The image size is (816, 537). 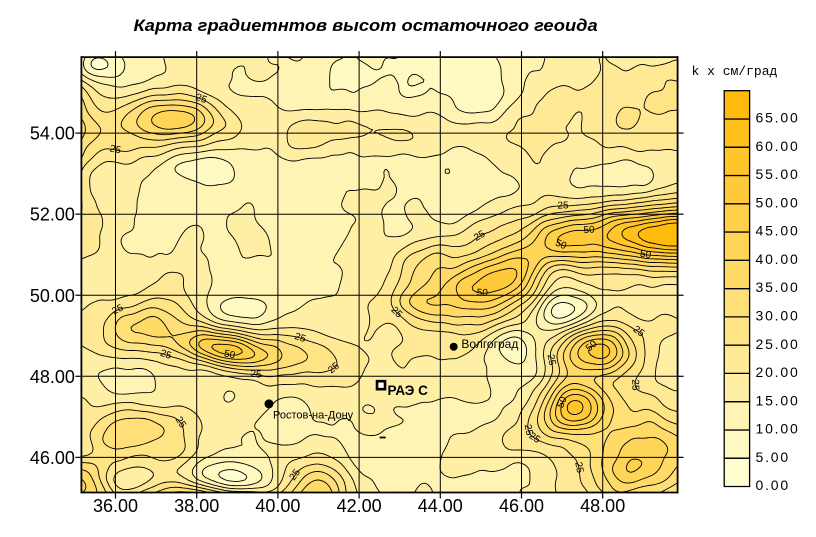 I want to click on svg-text: k x см/град, so click(x=735, y=71).